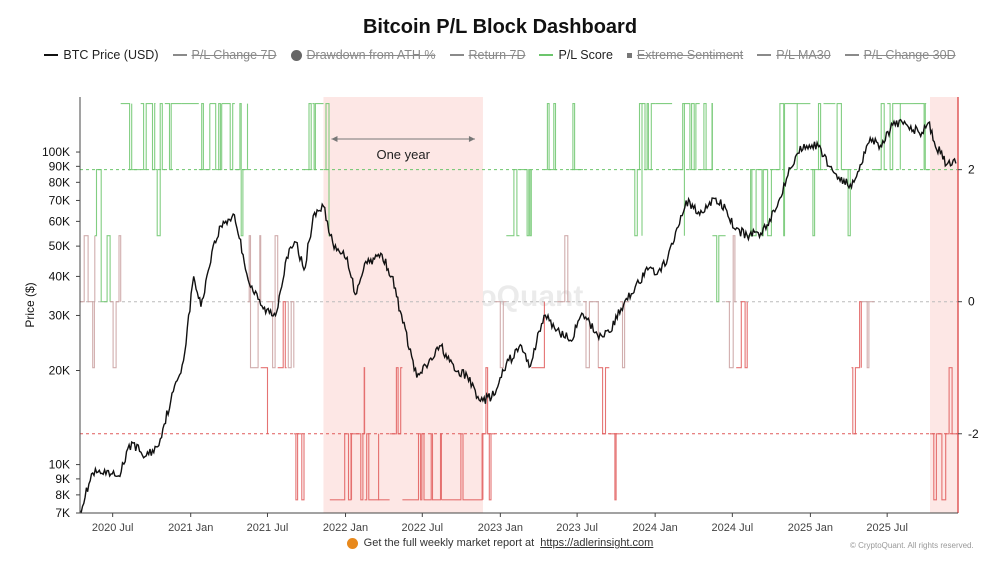  Describe the element at coordinates (971, 170) in the screenshot. I see `y2-tick-label: 2` at that location.